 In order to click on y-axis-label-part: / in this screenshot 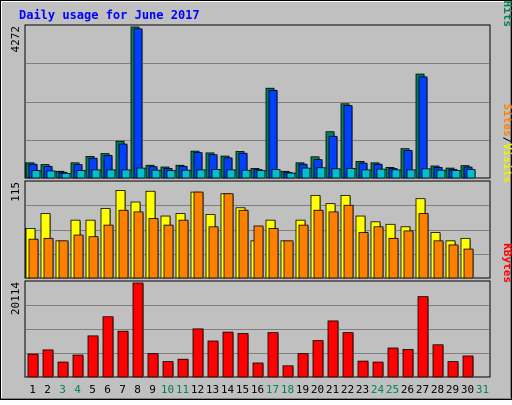, I will do `click(506, 0)`.